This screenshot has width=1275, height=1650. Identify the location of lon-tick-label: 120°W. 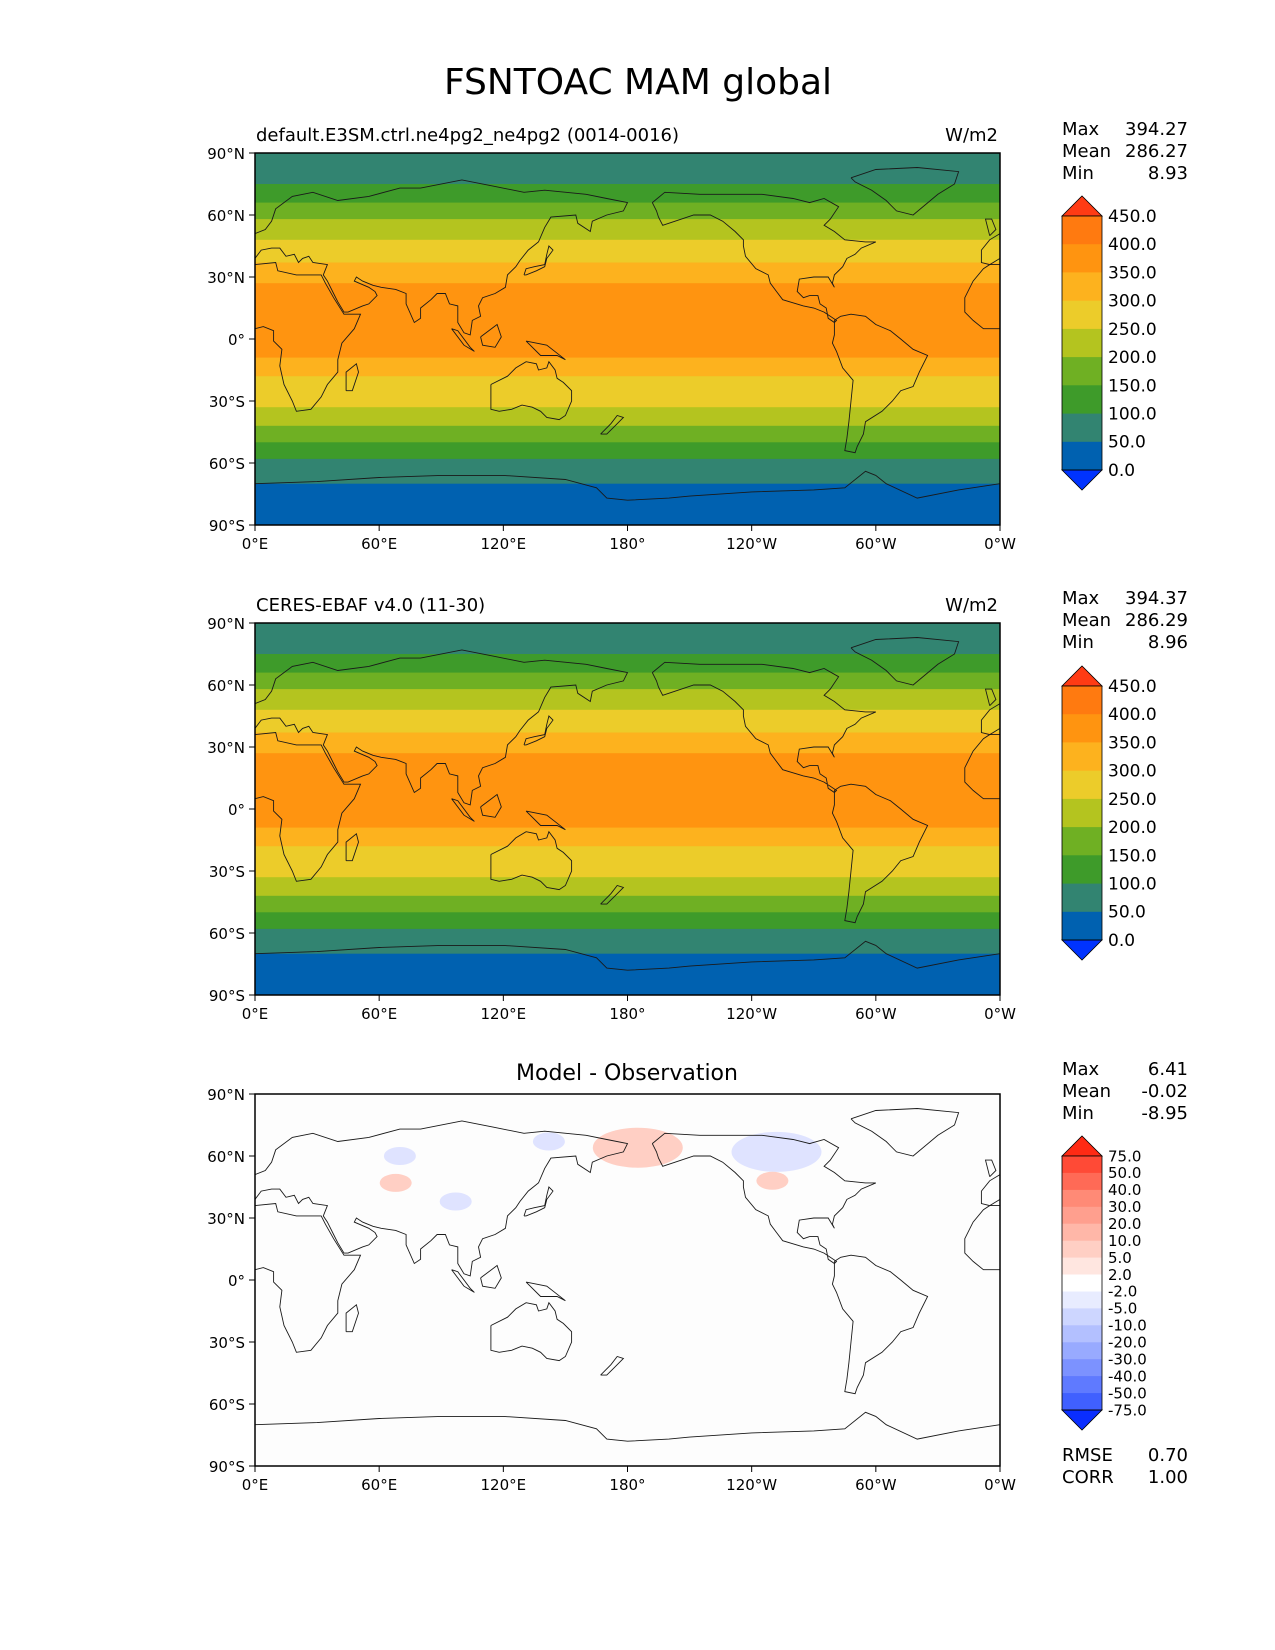
(751, 544).